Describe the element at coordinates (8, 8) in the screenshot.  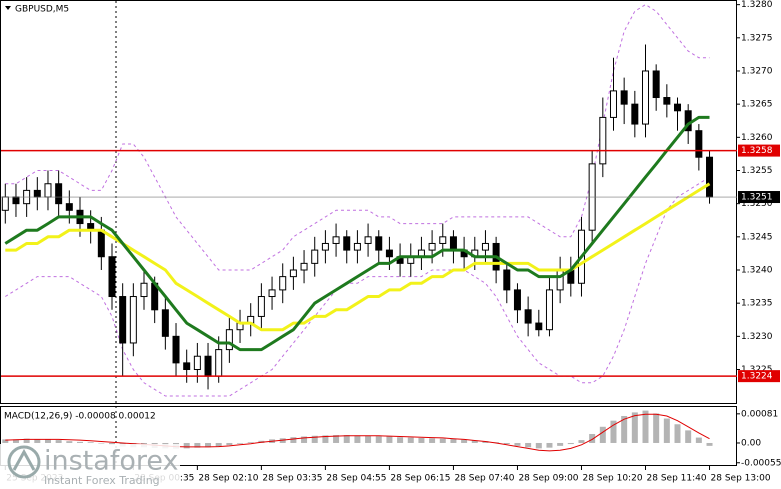
I see `symbol-arrow` at that location.